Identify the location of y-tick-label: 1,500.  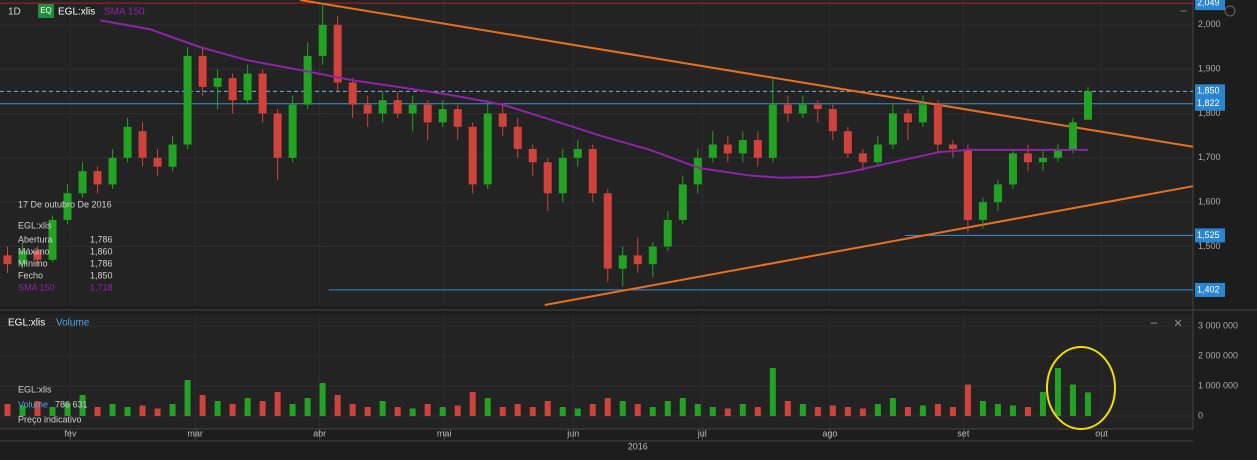
(1209, 246).